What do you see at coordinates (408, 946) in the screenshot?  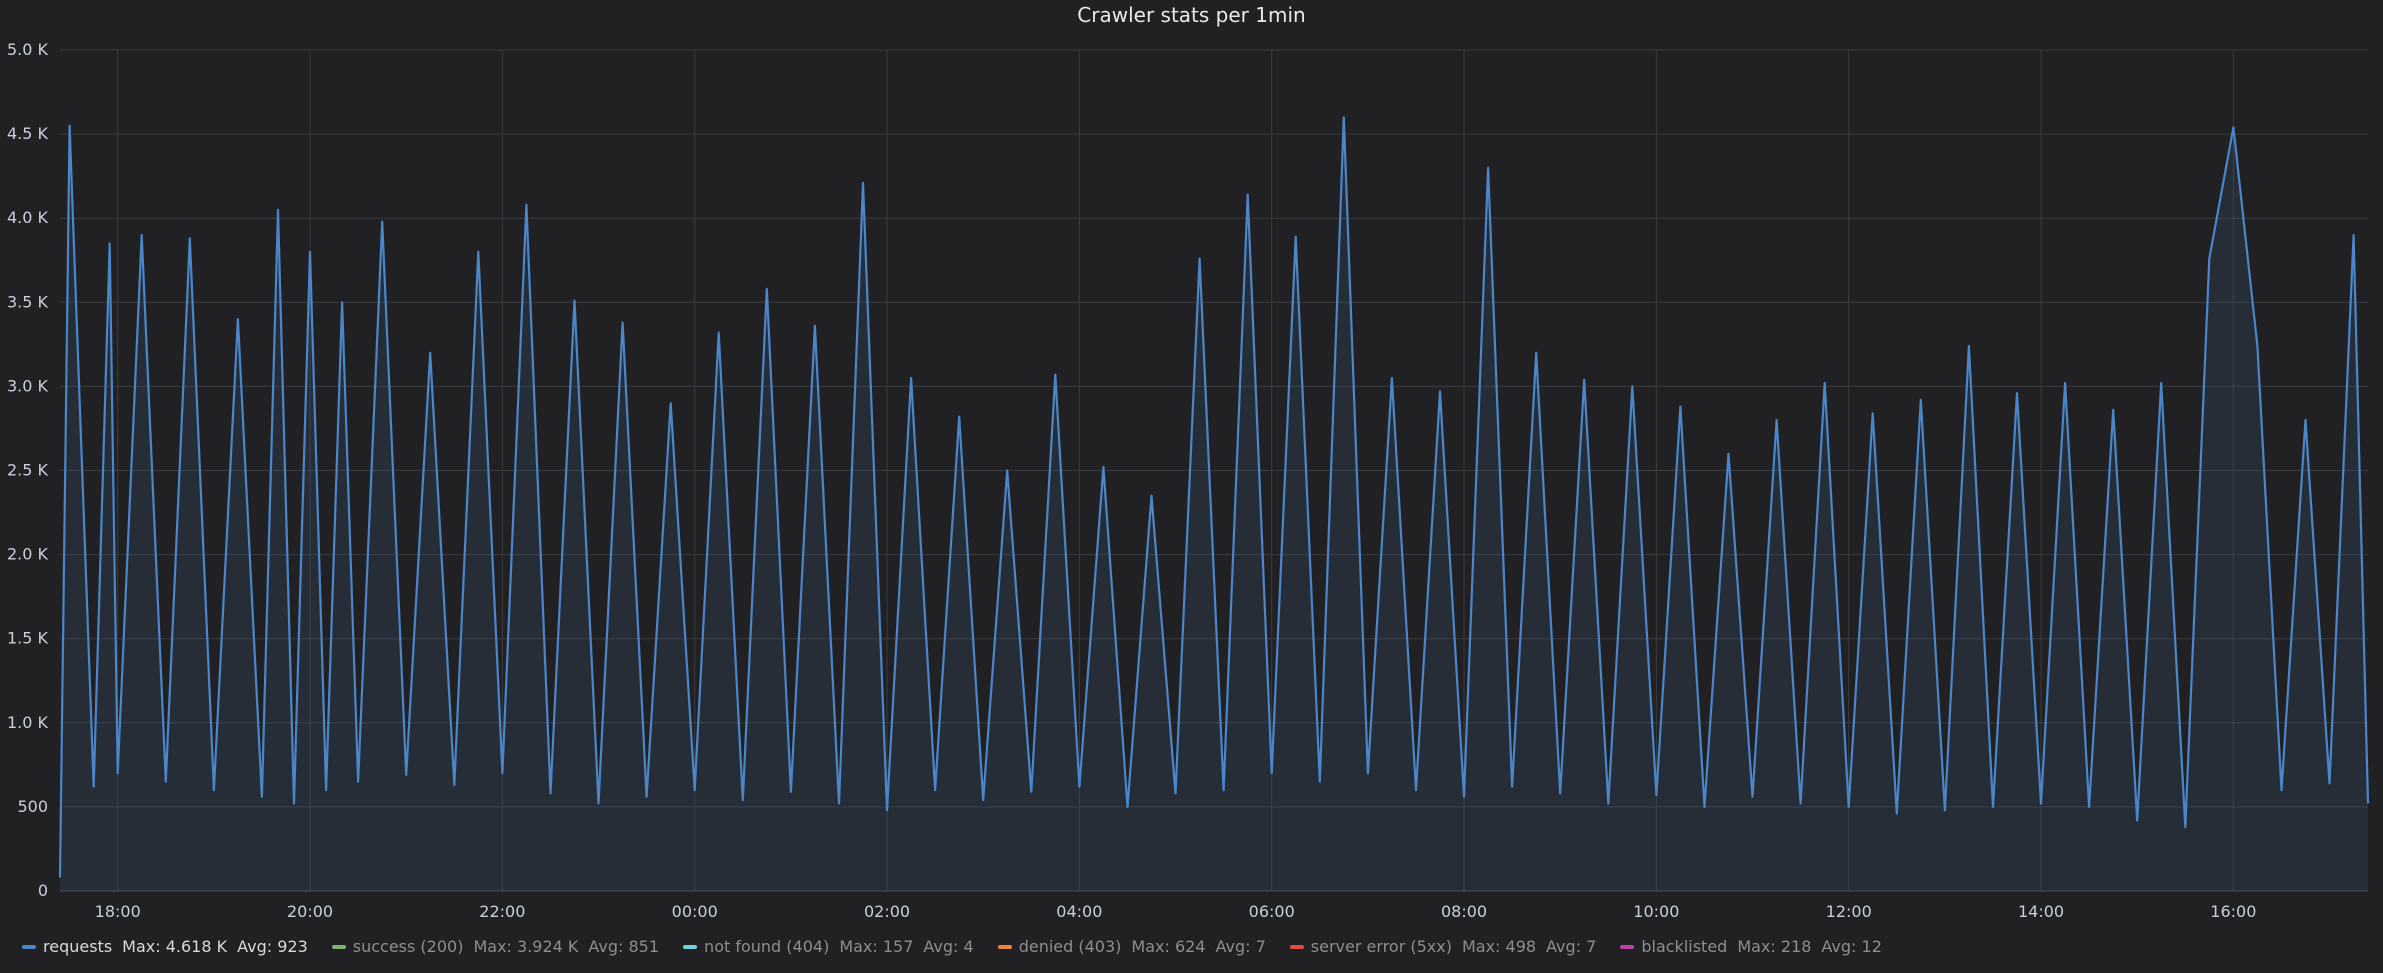 I see `legend-series-name: success (200)` at bounding box center [408, 946].